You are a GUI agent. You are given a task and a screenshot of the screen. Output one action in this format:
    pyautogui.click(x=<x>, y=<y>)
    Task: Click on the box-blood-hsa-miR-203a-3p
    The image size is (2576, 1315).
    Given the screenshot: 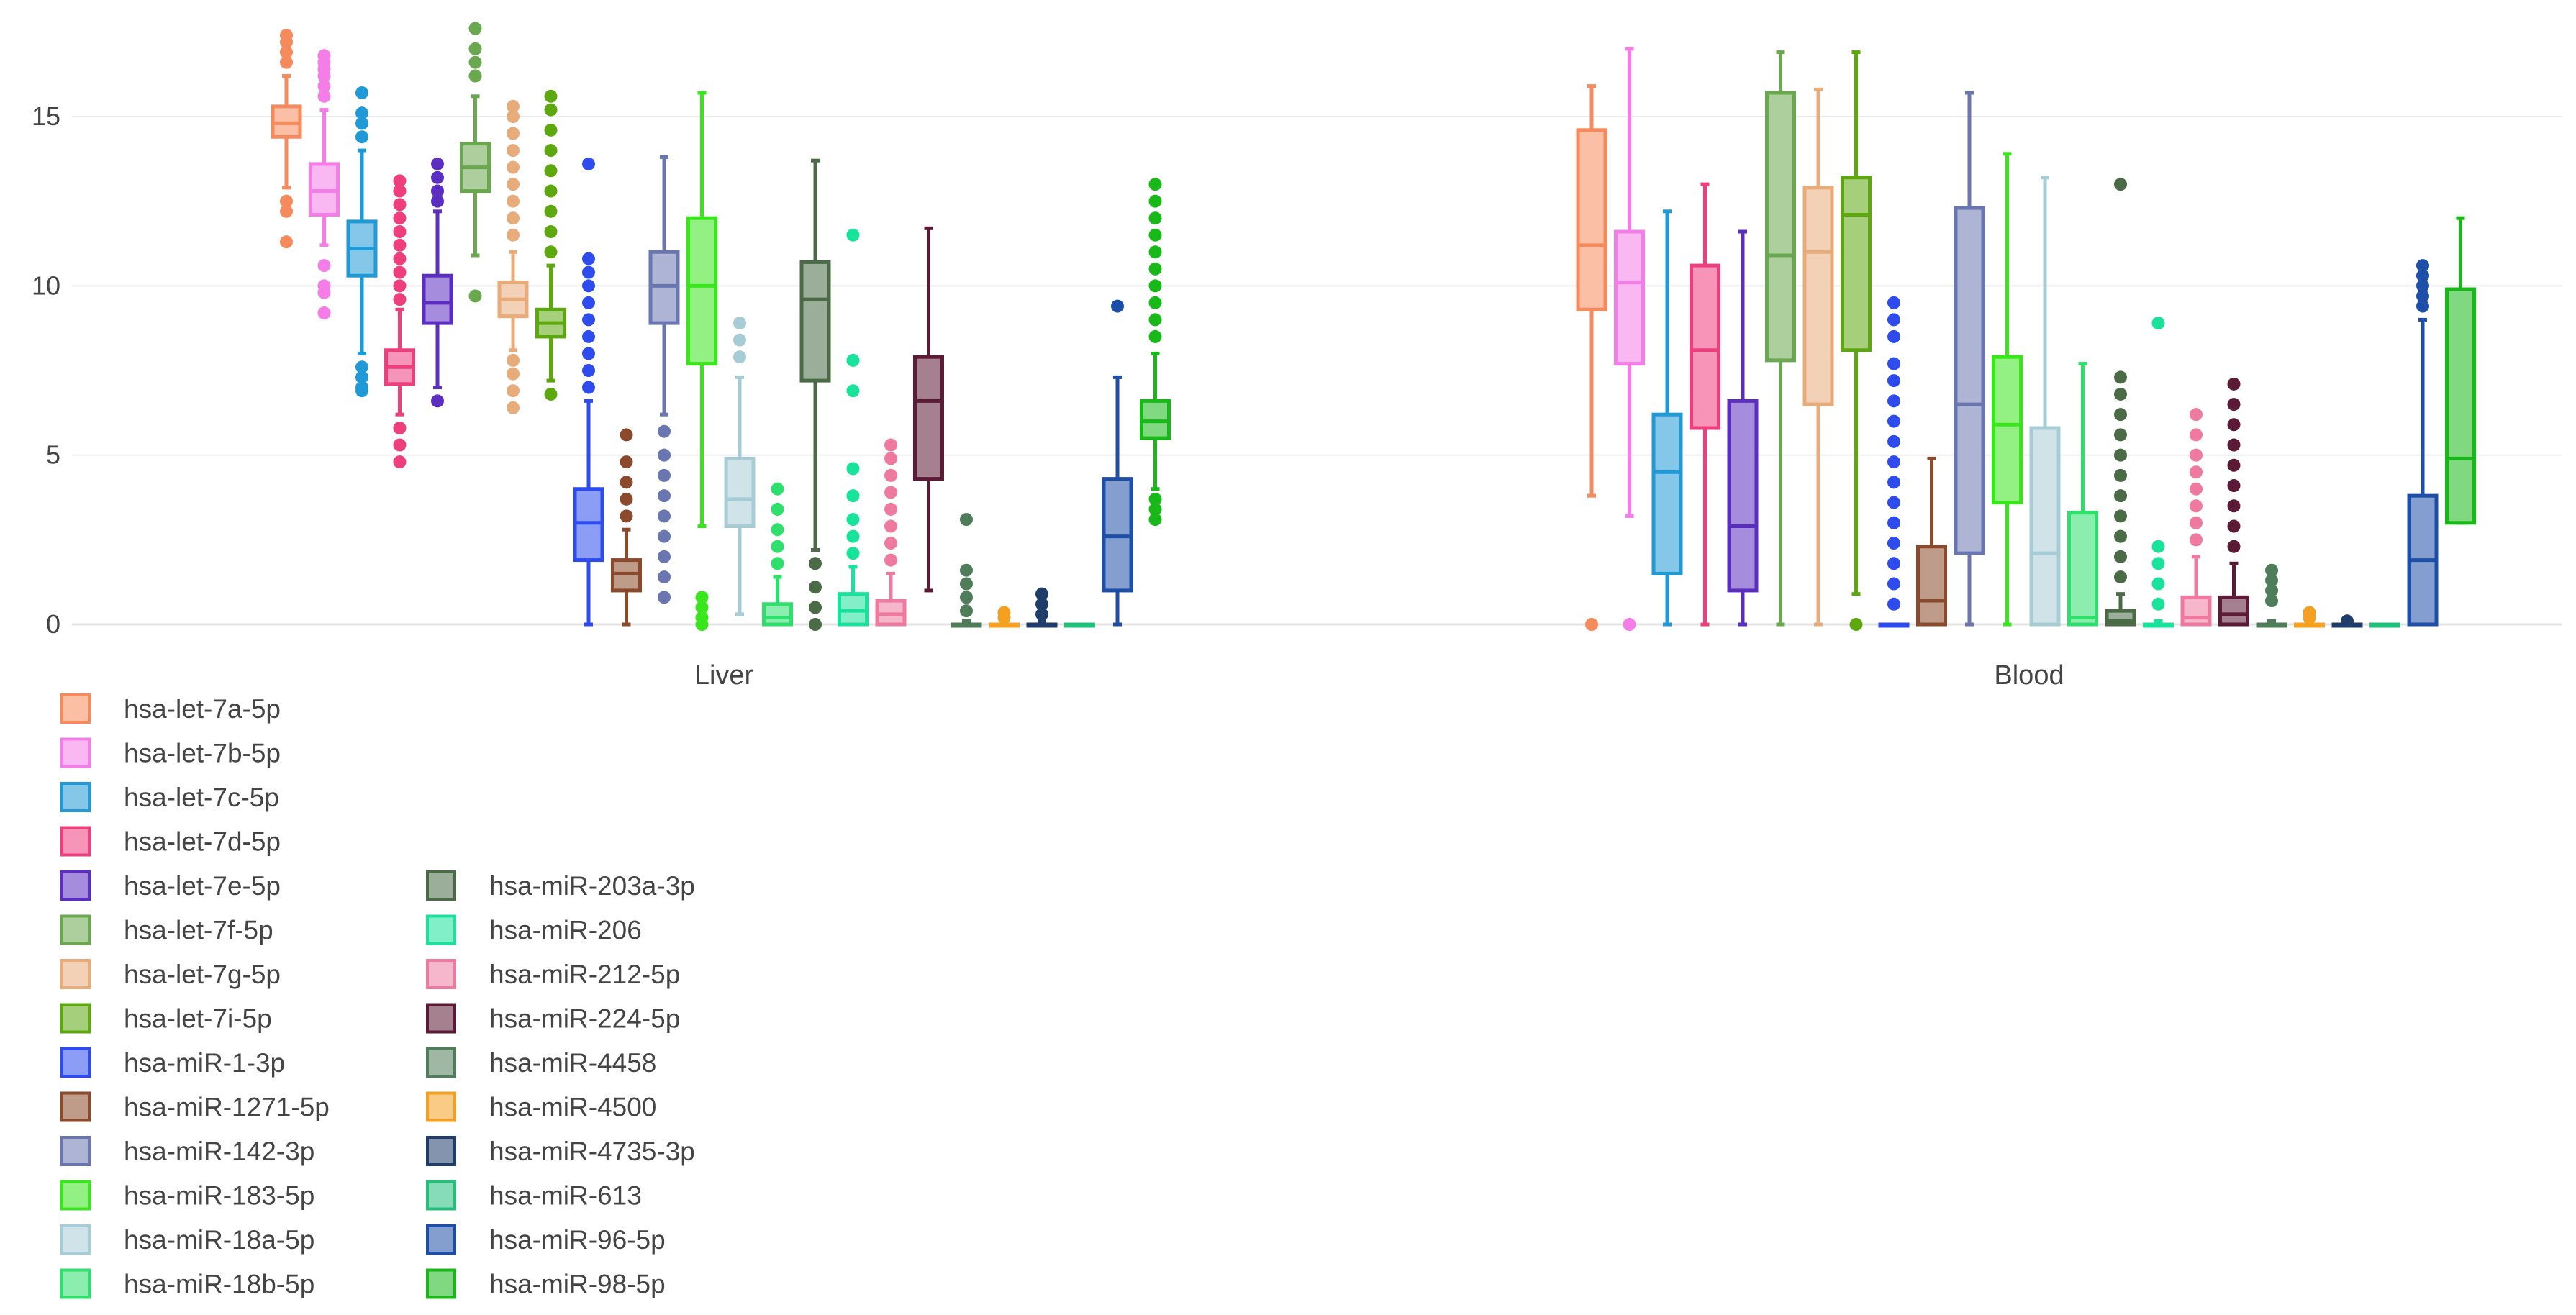 What is the action you would take?
    pyautogui.click(x=2120, y=402)
    